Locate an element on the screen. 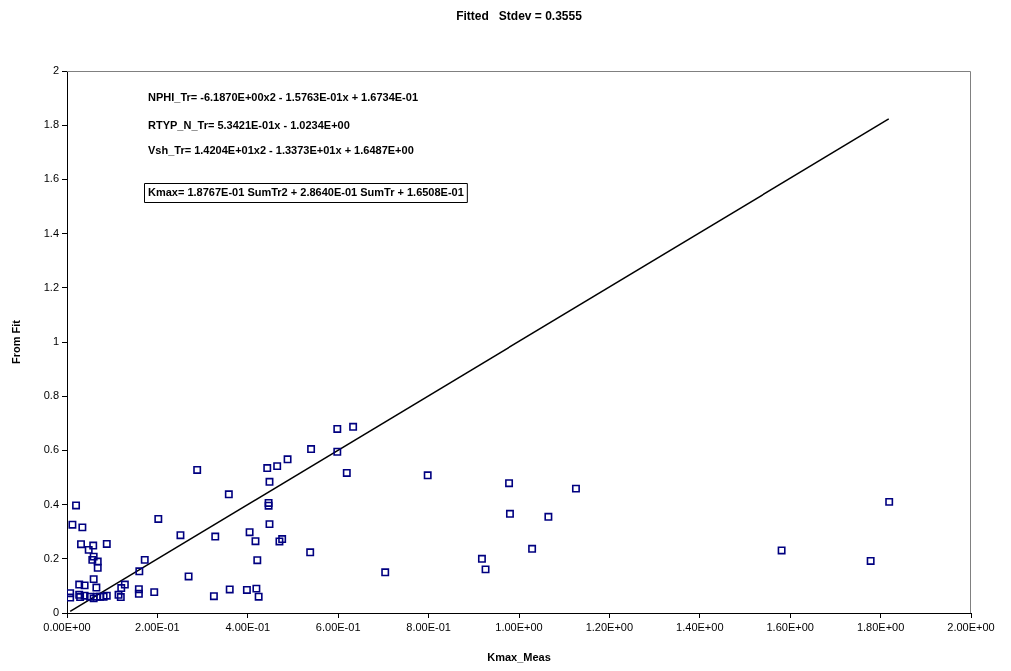 The width and height of the screenshot is (1011, 671). x-tick-label: 1.00E+00 is located at coordinates (519, 626).